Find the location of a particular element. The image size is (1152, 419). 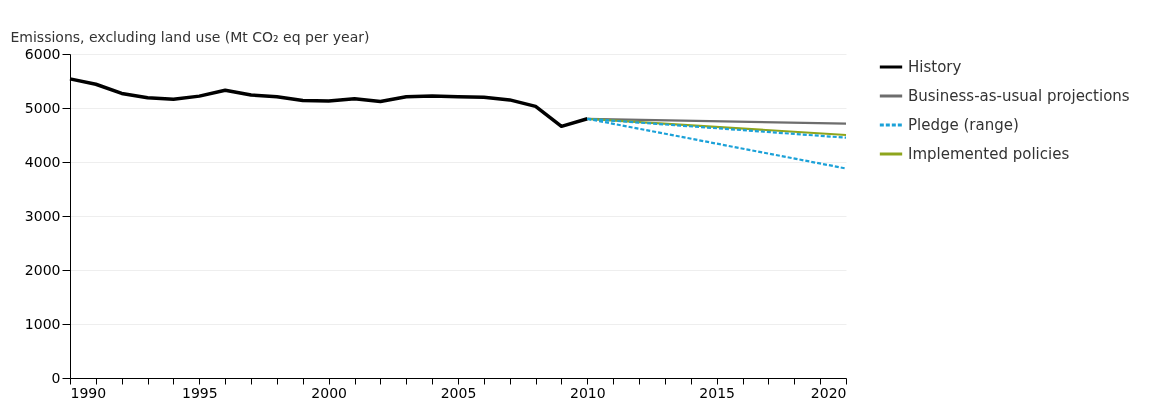

legend-label: Business-as-usual projections is located at coordinates (1019, 96).